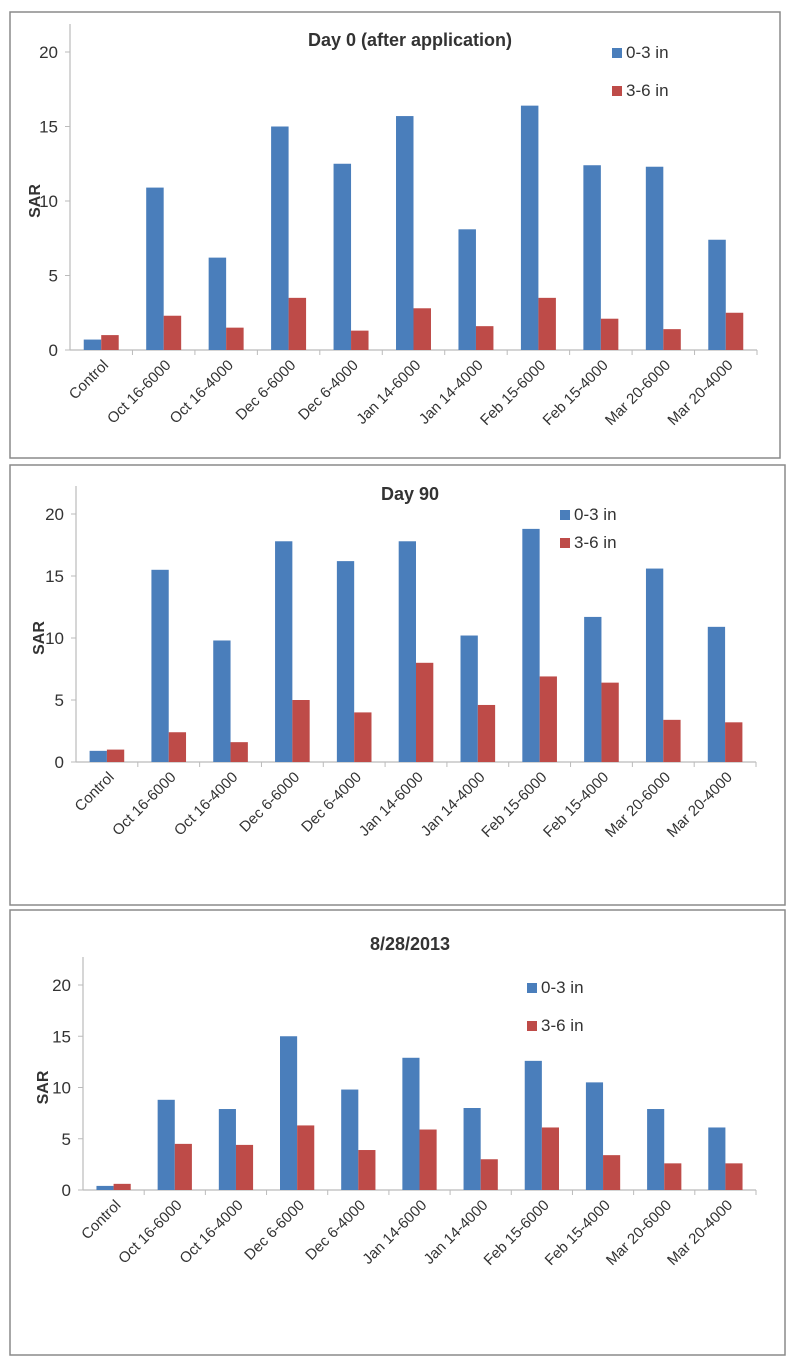 This screenshot has height=1361, width=799. What do you see at coordinates (410, 944) in the screenshot?
I see `chart-title: 8/28/2013` at bounding box center [410, 944].